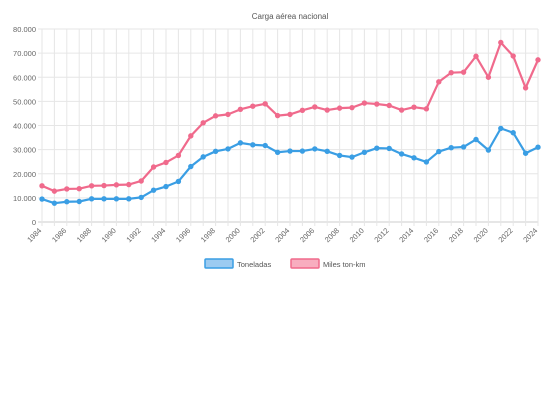 The height and width of the screenshot is (414, 552). I want to click on y-tick-label: 0, so click(34, 222).